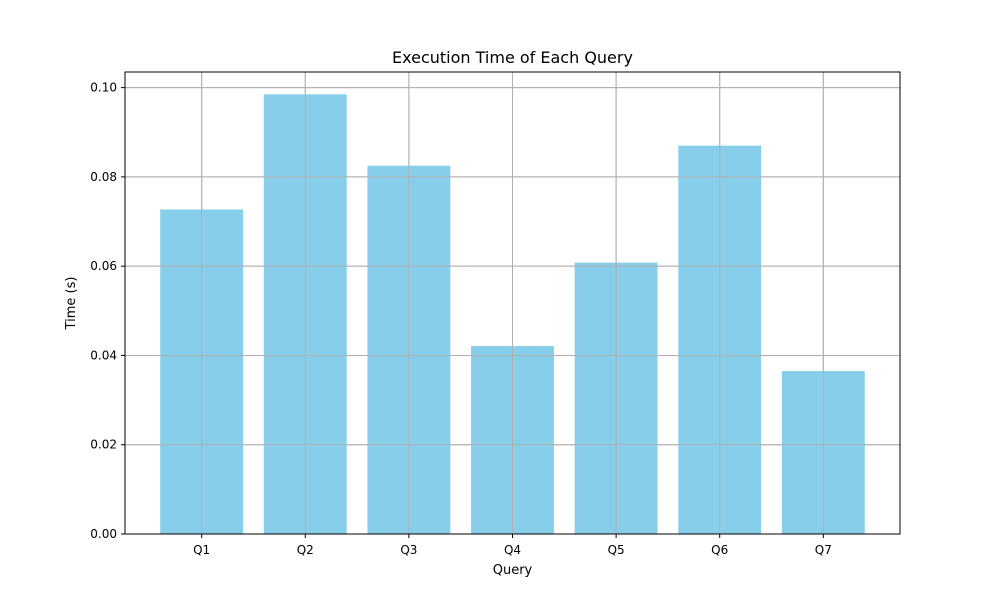 Image resolution: width=1000 pixels, height=600 pixels. What do you see at coordinates (71, 304) in the screenshot?
I see `y-axis-label: Time (s)` at bounding box center [71, 304].